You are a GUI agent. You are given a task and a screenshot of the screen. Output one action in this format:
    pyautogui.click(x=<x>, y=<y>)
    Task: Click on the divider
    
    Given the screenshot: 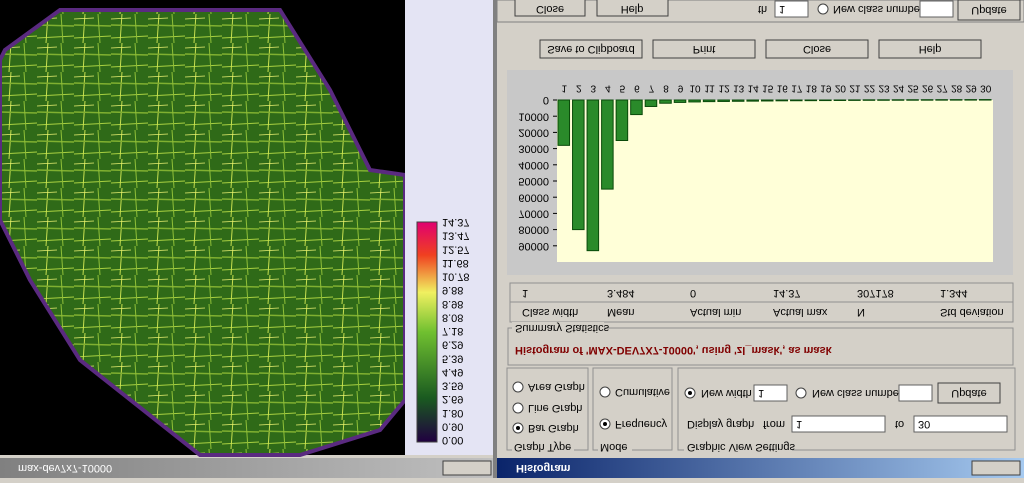 What is the action you would take?
    pyautogui.click(x=495, y=239)
    